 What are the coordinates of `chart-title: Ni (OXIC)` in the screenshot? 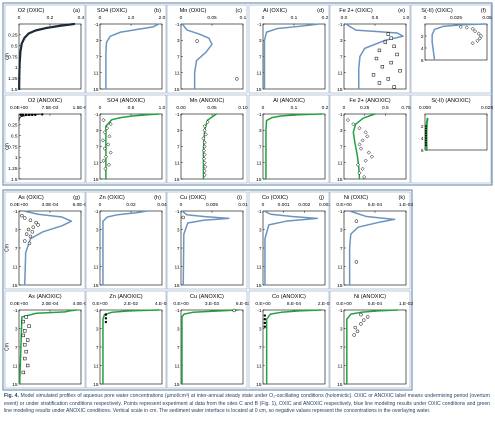 It's located at (356, 198).